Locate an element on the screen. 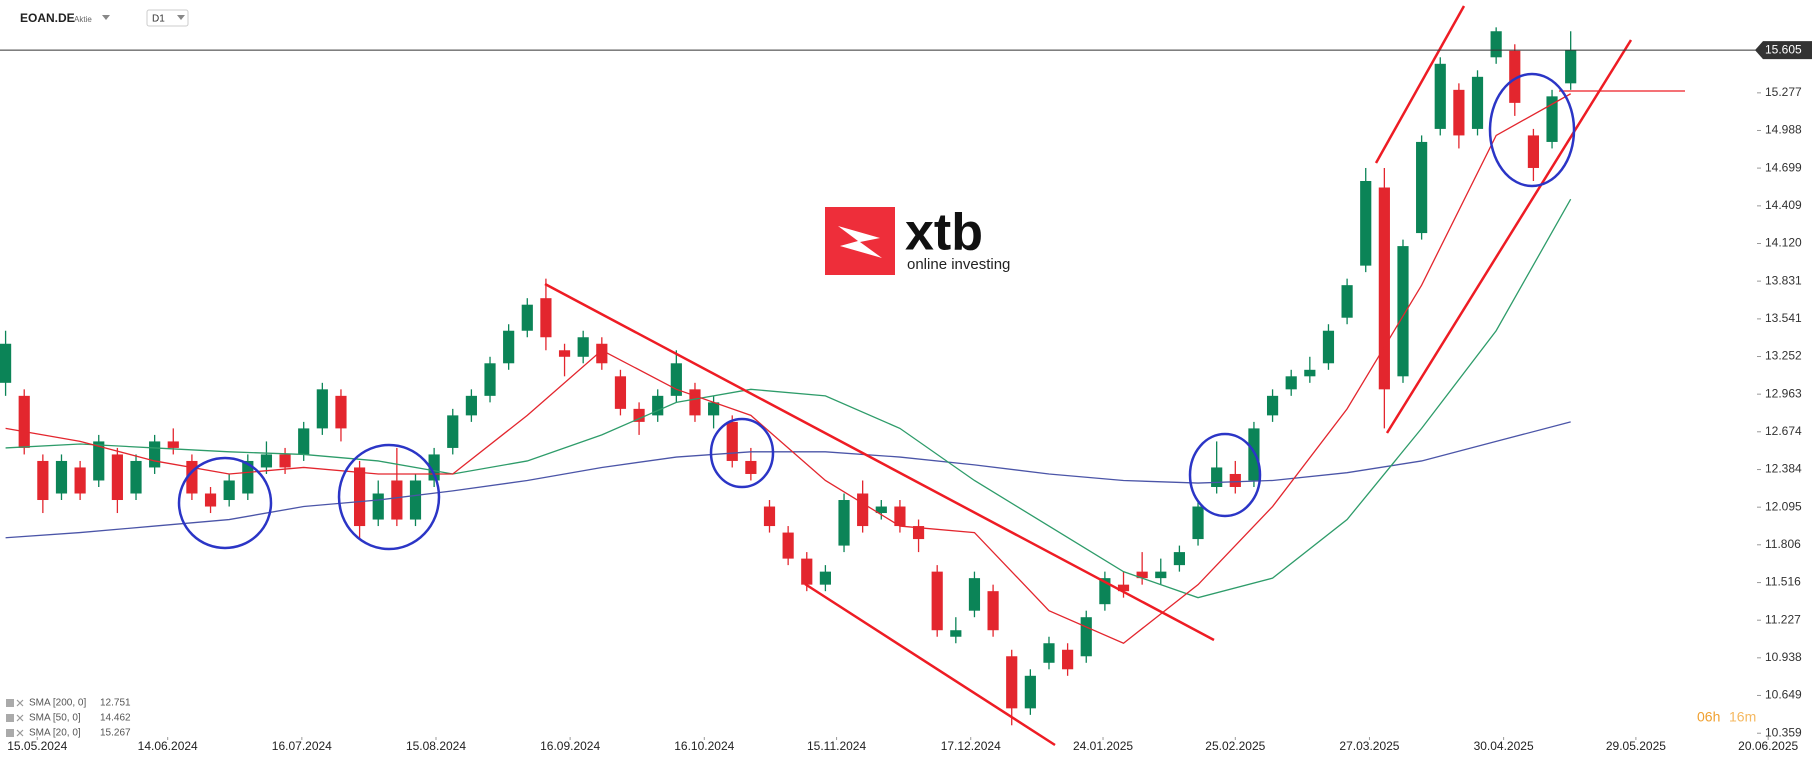 Image resolution: width=1815 pixels, height=759 pixels. timeframe-box is located at coordinates (167, 18).